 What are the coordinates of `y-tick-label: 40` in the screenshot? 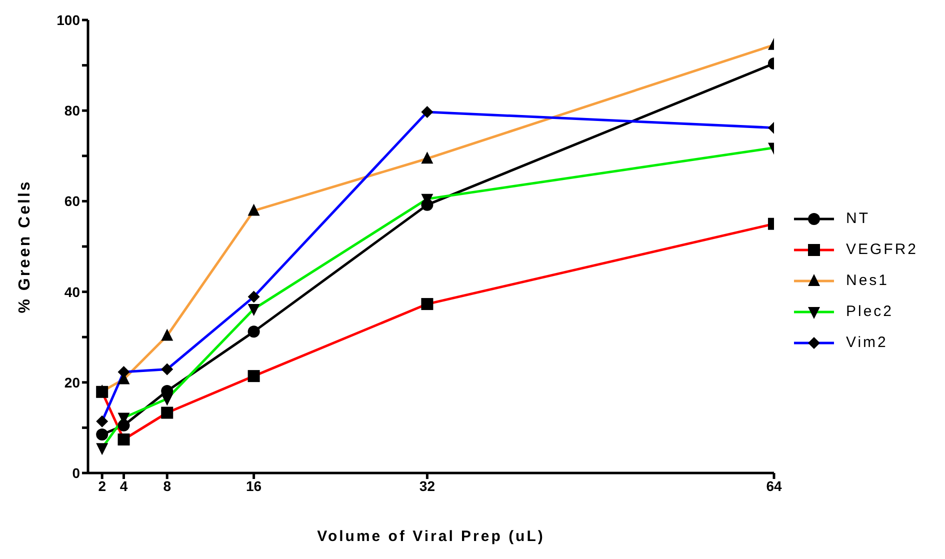 It's located at (72, 292).